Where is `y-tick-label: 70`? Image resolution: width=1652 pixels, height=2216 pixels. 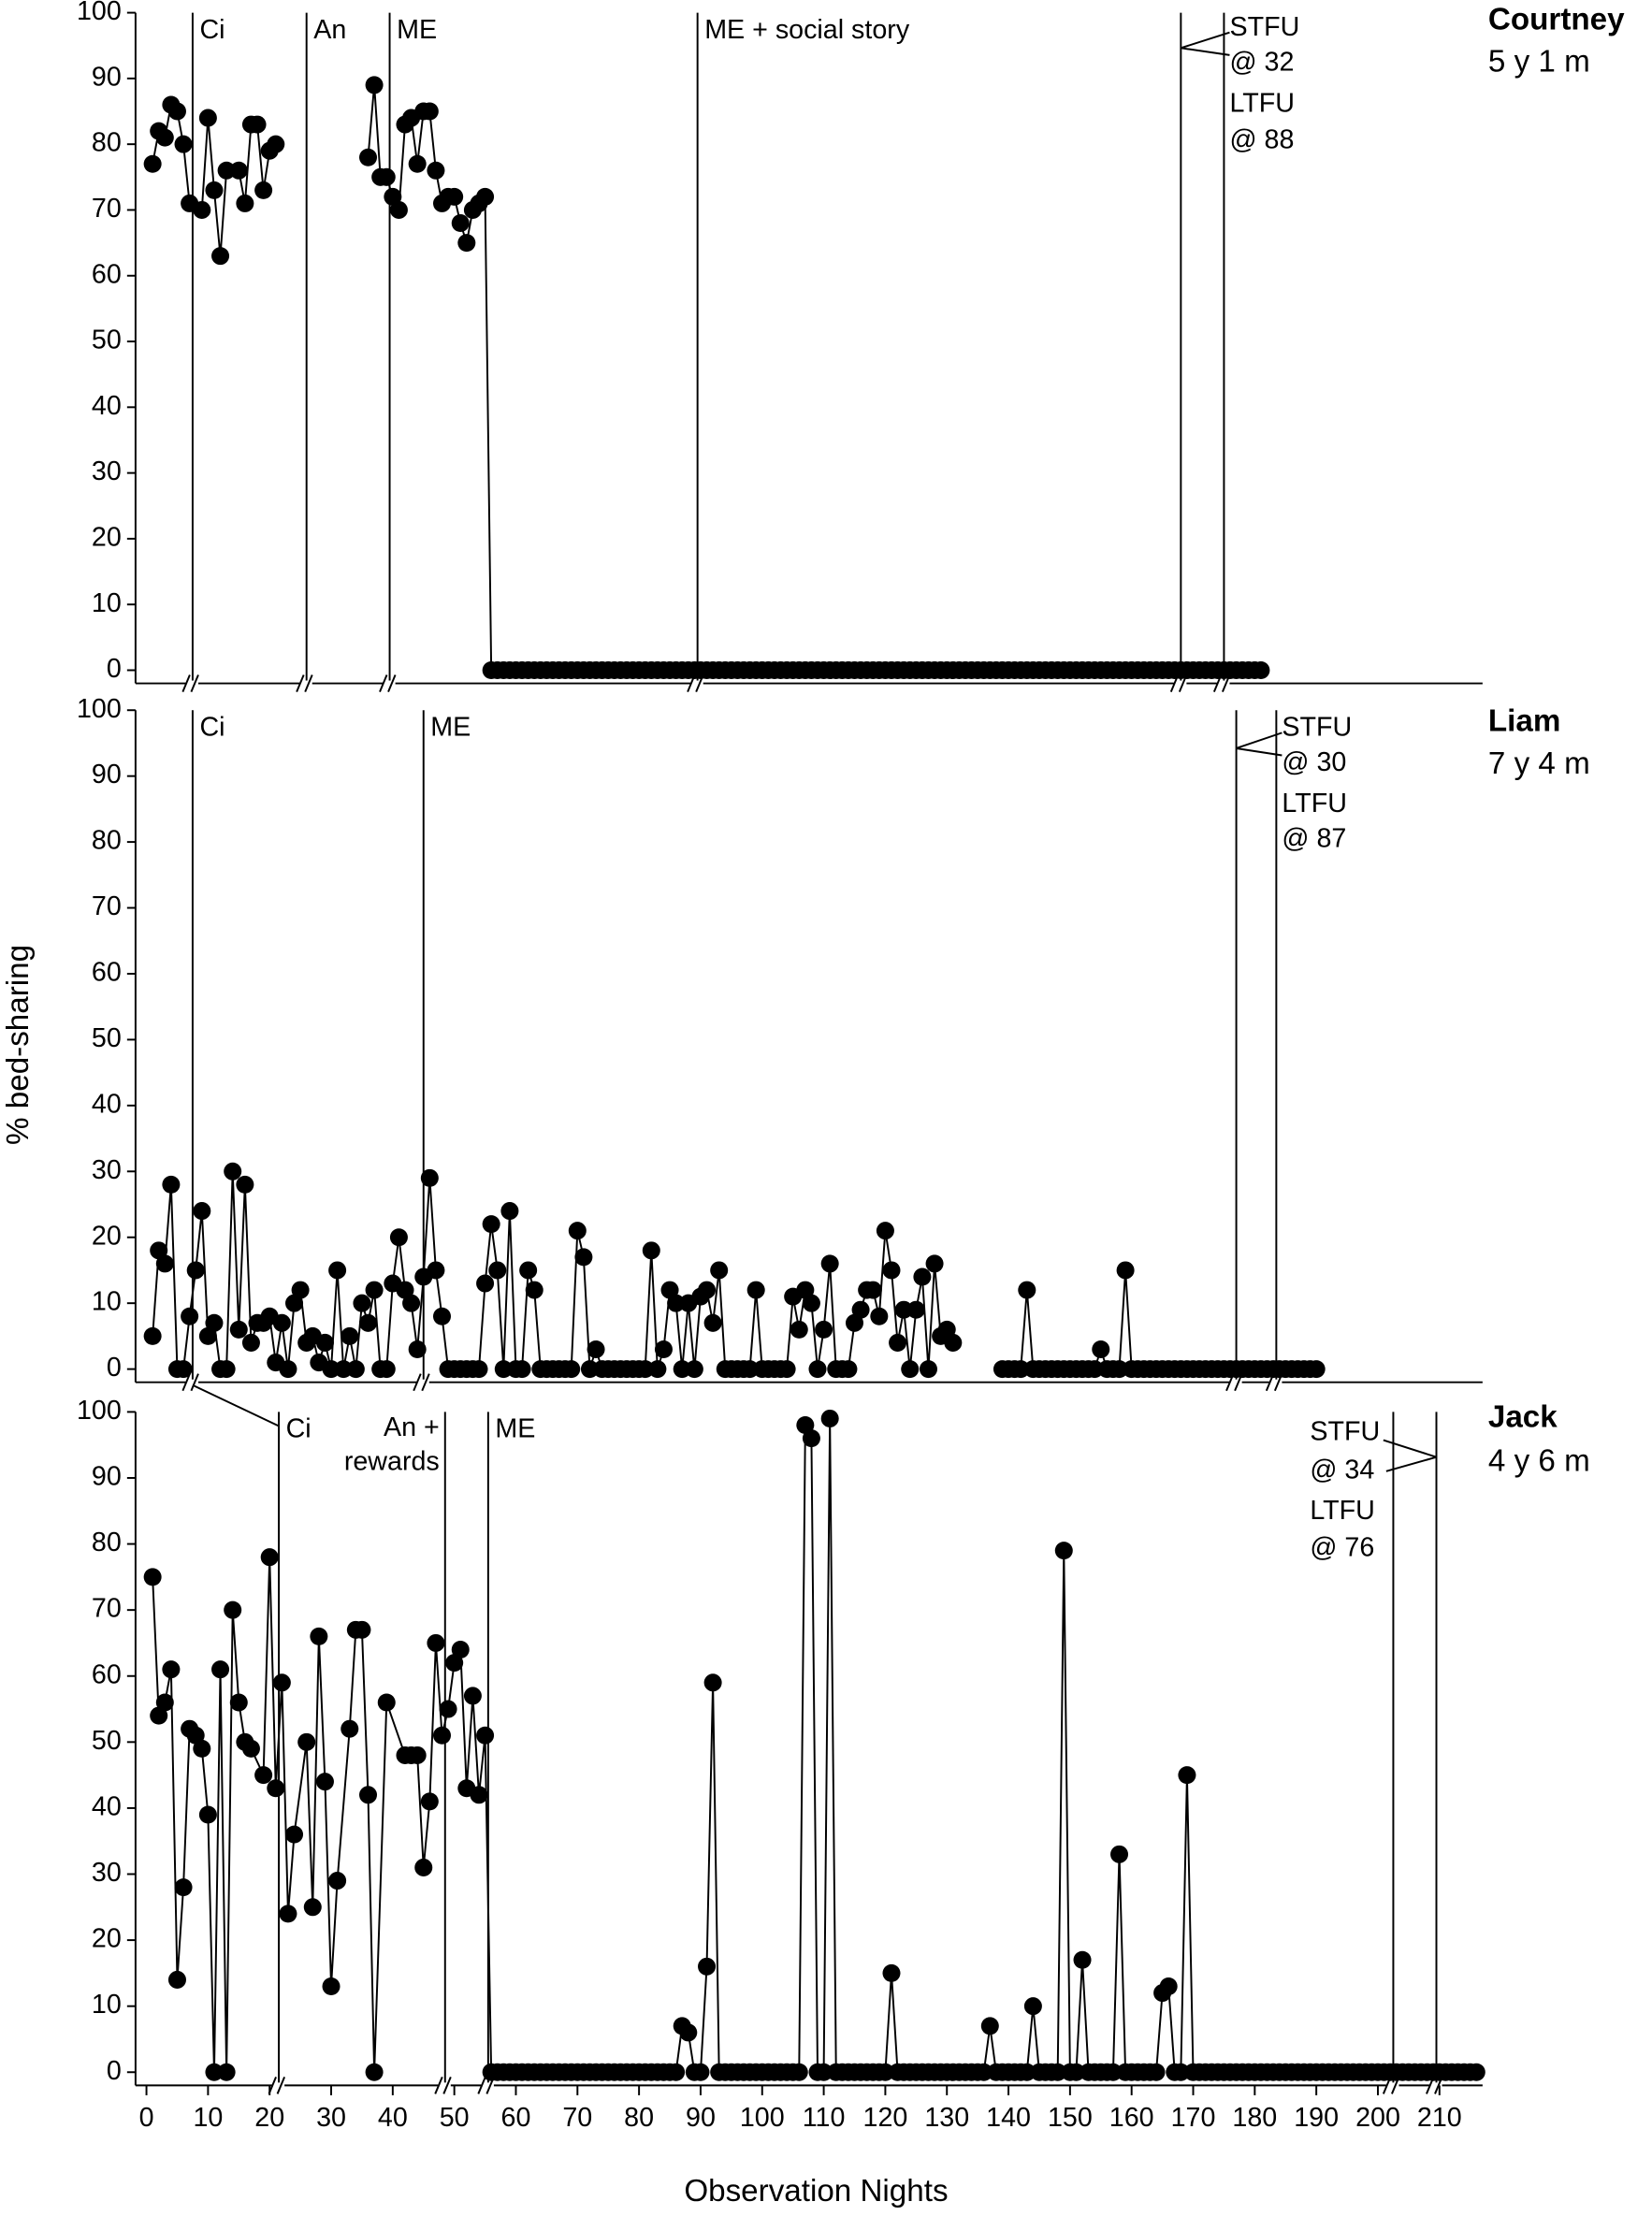 y-tick-label: 70 is located at coordinates (107, 906).